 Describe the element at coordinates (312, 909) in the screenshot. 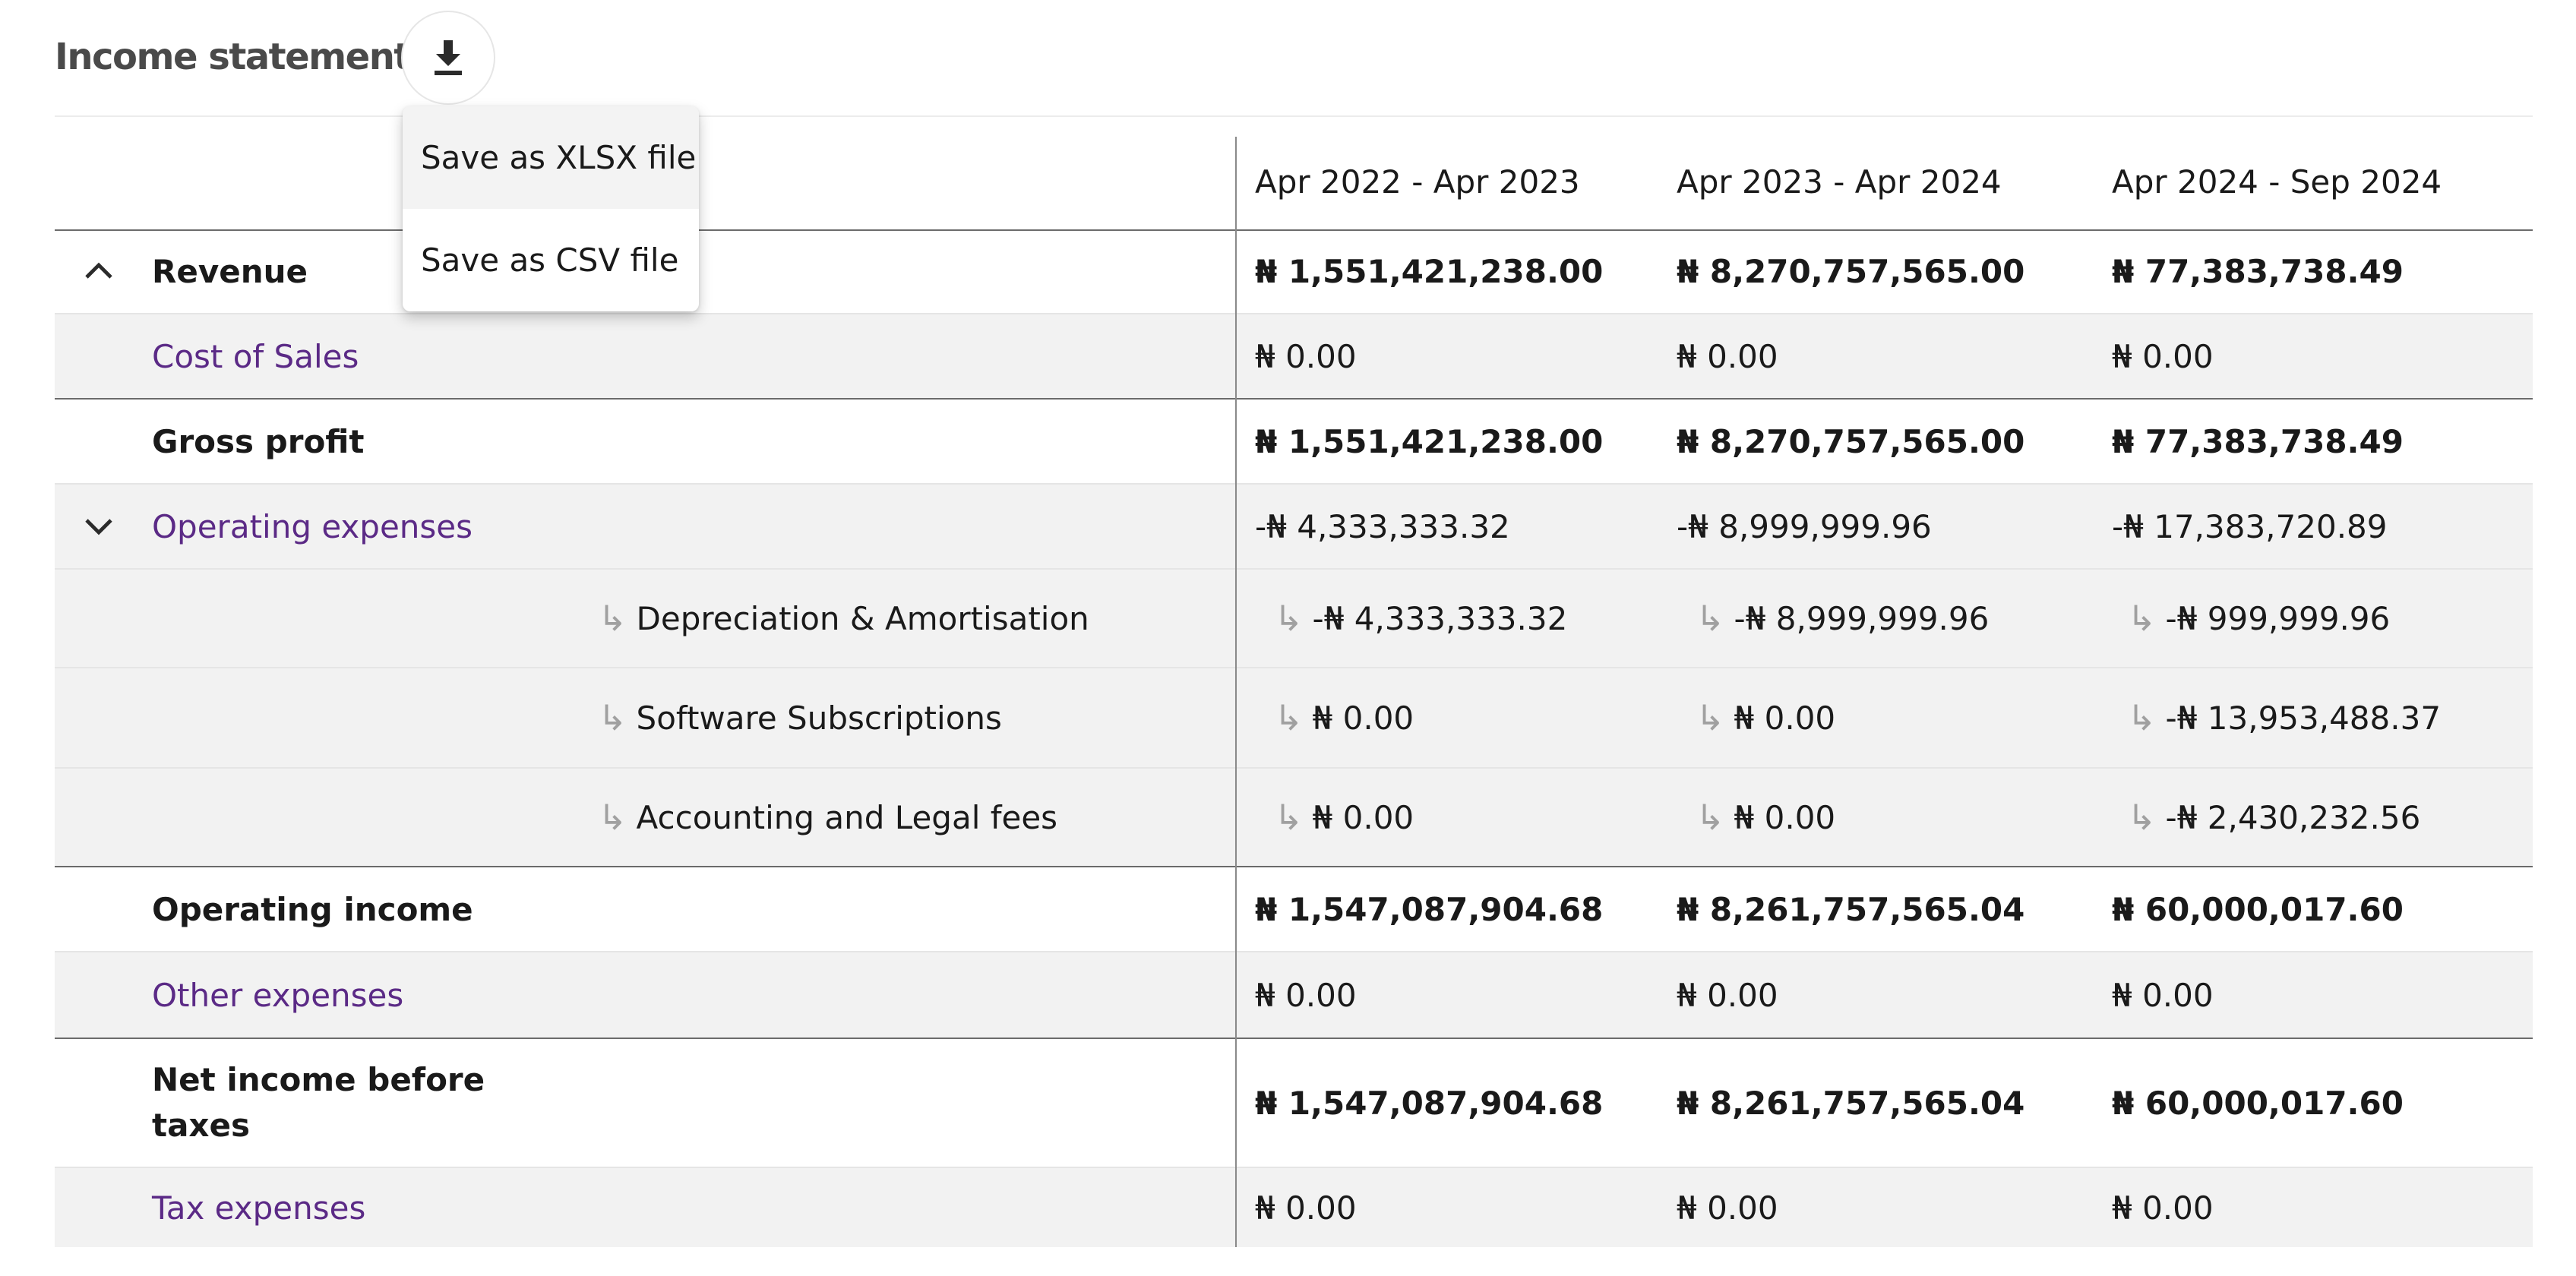

I see `row-label: Operating income` at that location.